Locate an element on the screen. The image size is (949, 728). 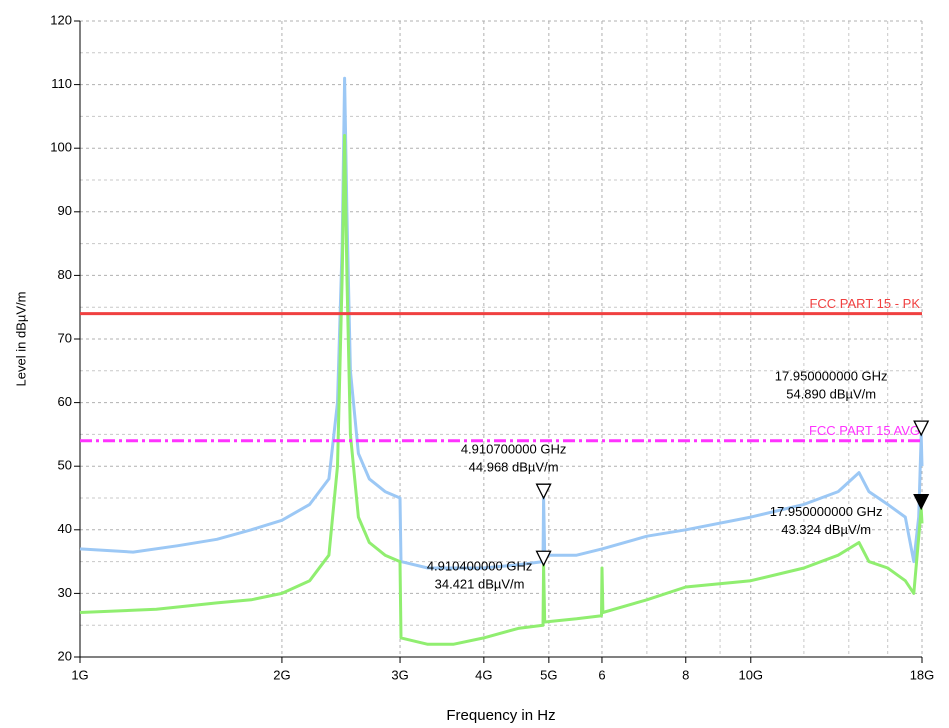
x-axis-label: Frequency in Hz is located at coordinates (500, 715).